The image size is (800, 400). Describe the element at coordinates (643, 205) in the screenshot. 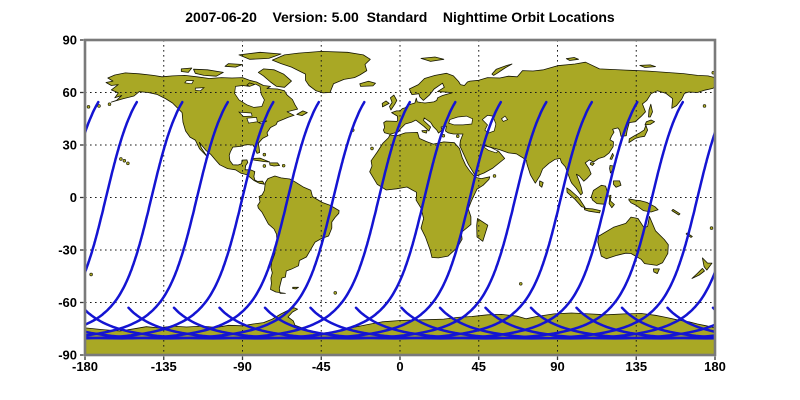

I see `landmass-new-guinea` at that location.